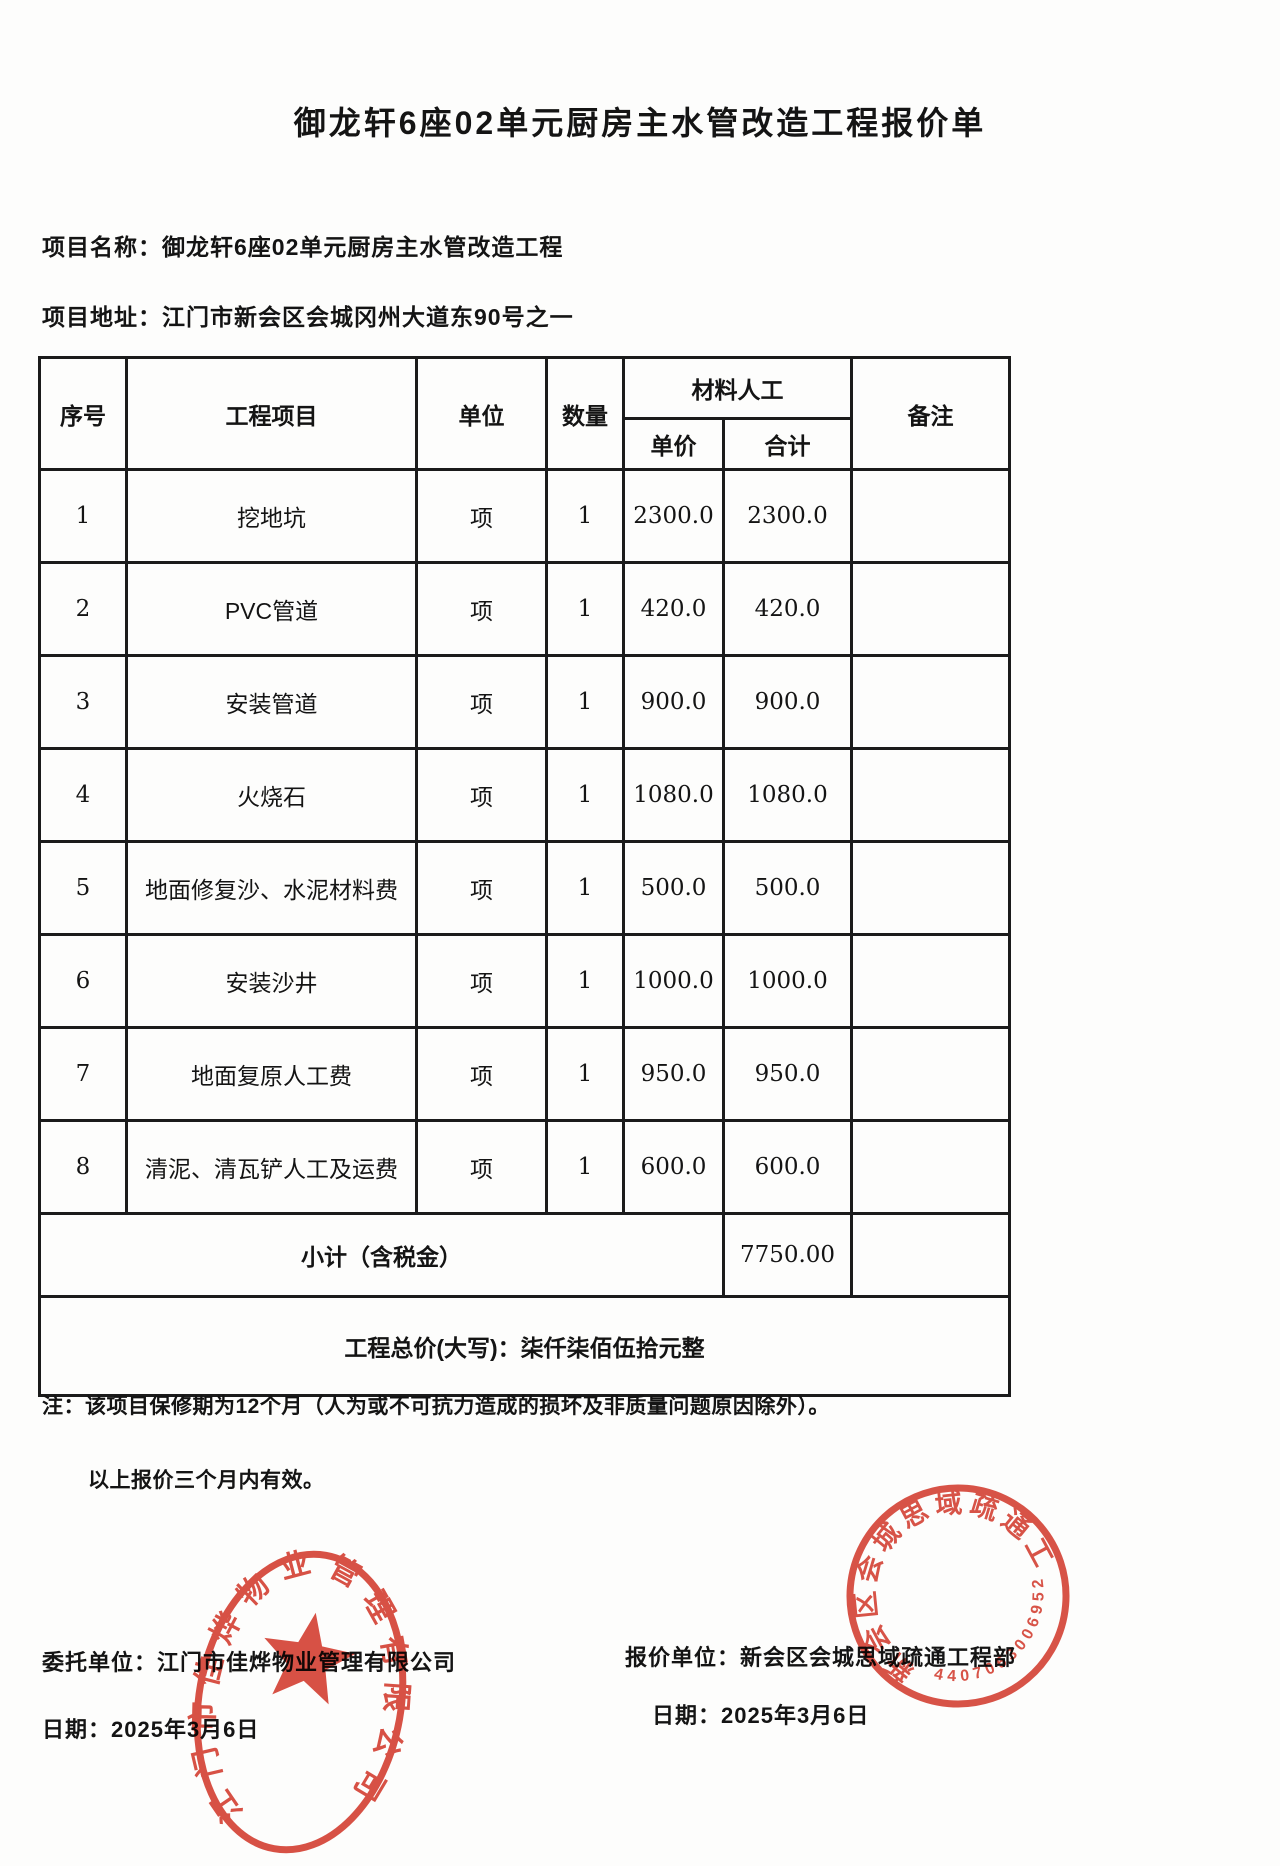 The height and width of the screenshot is (1866, 1280). I want to click on cell-item: 地面修复沙、水泥材料费, so click(271, 888).